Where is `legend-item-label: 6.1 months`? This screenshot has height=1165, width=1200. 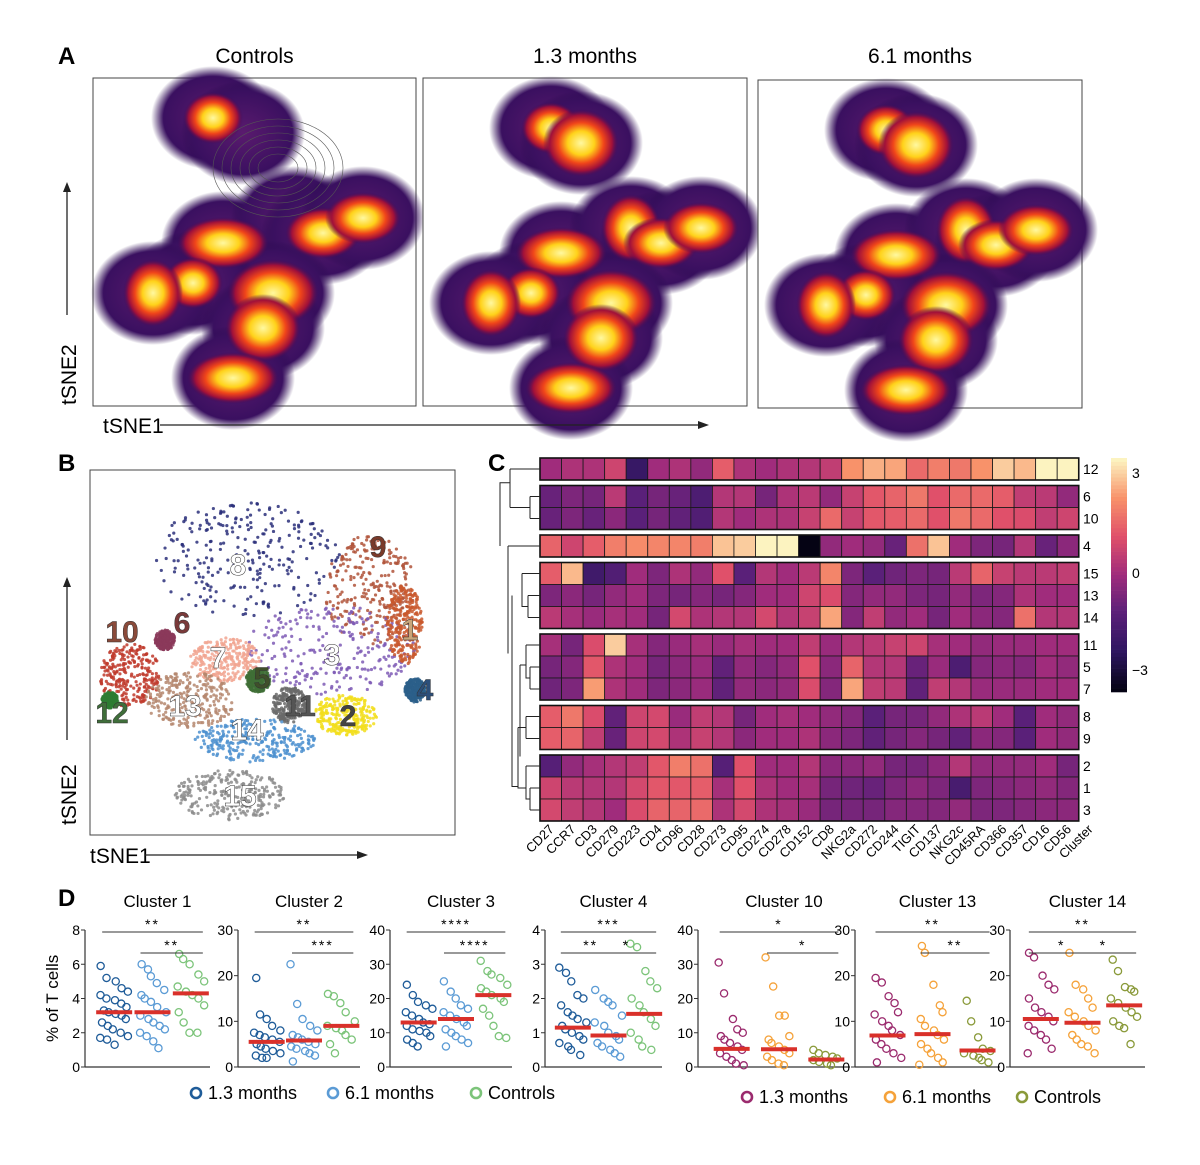 legend-item-label: 6.1 months is located at coordinates (946, 1097).